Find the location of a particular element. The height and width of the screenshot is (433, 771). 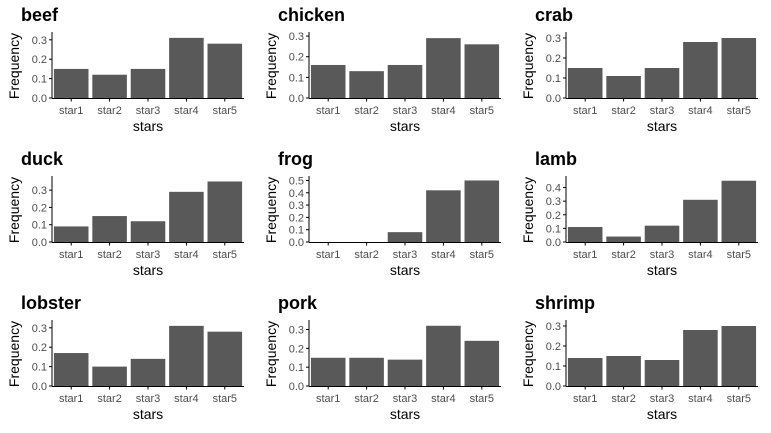

chart-title: frog is located at coordinates (295, 159).